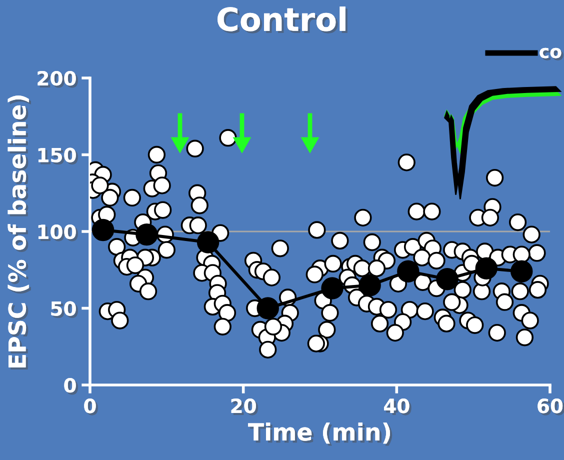 The image size is (564, 460). Describe the element at coordinates (320, 434) in the screenshot. I see `x-axis-title: Time (min)` at that location.